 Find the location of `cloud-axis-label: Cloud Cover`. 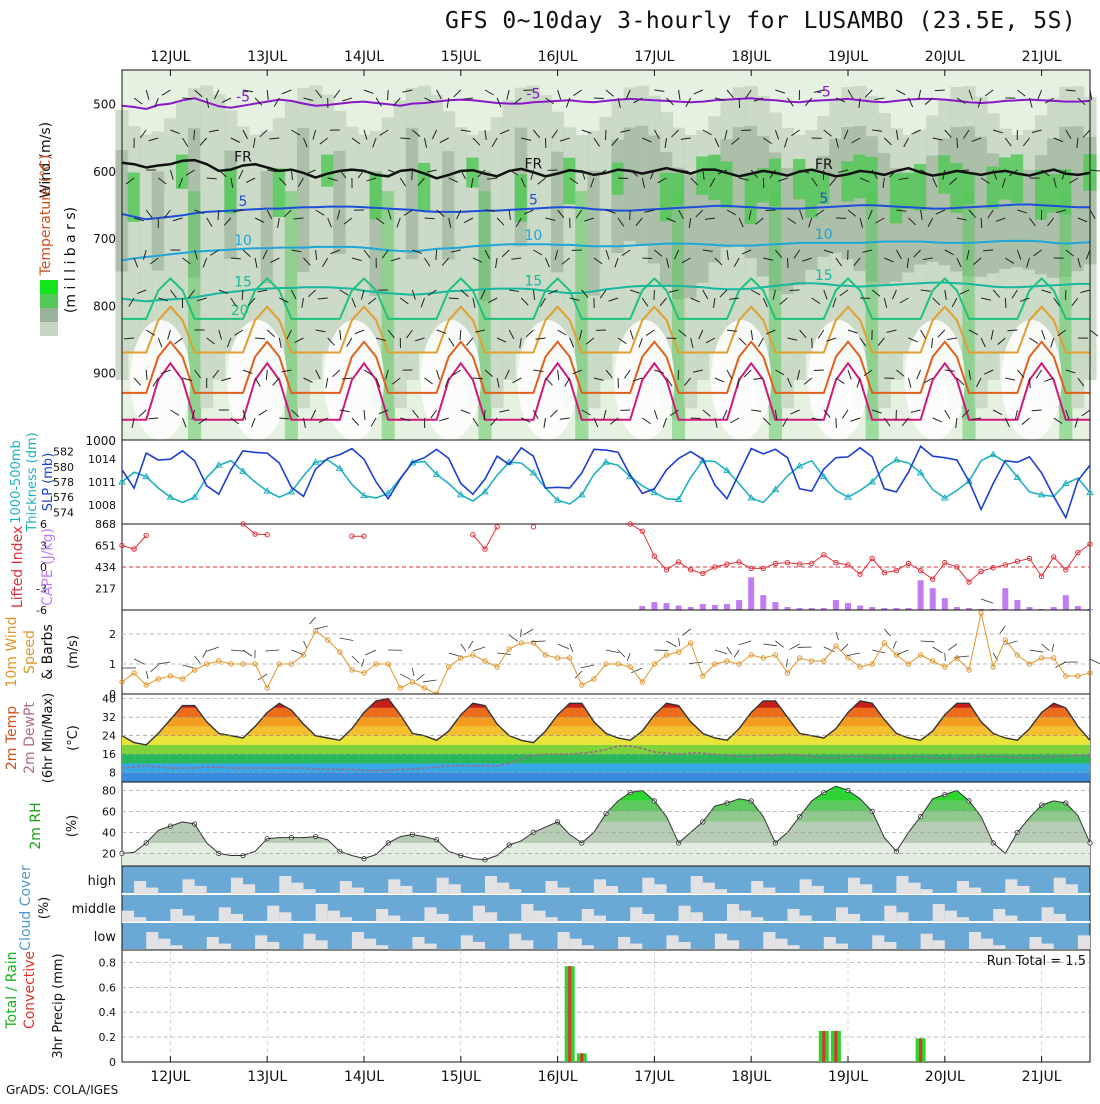

cloud-axis-label: Cloud Cover is located at coordinates (26, 908).